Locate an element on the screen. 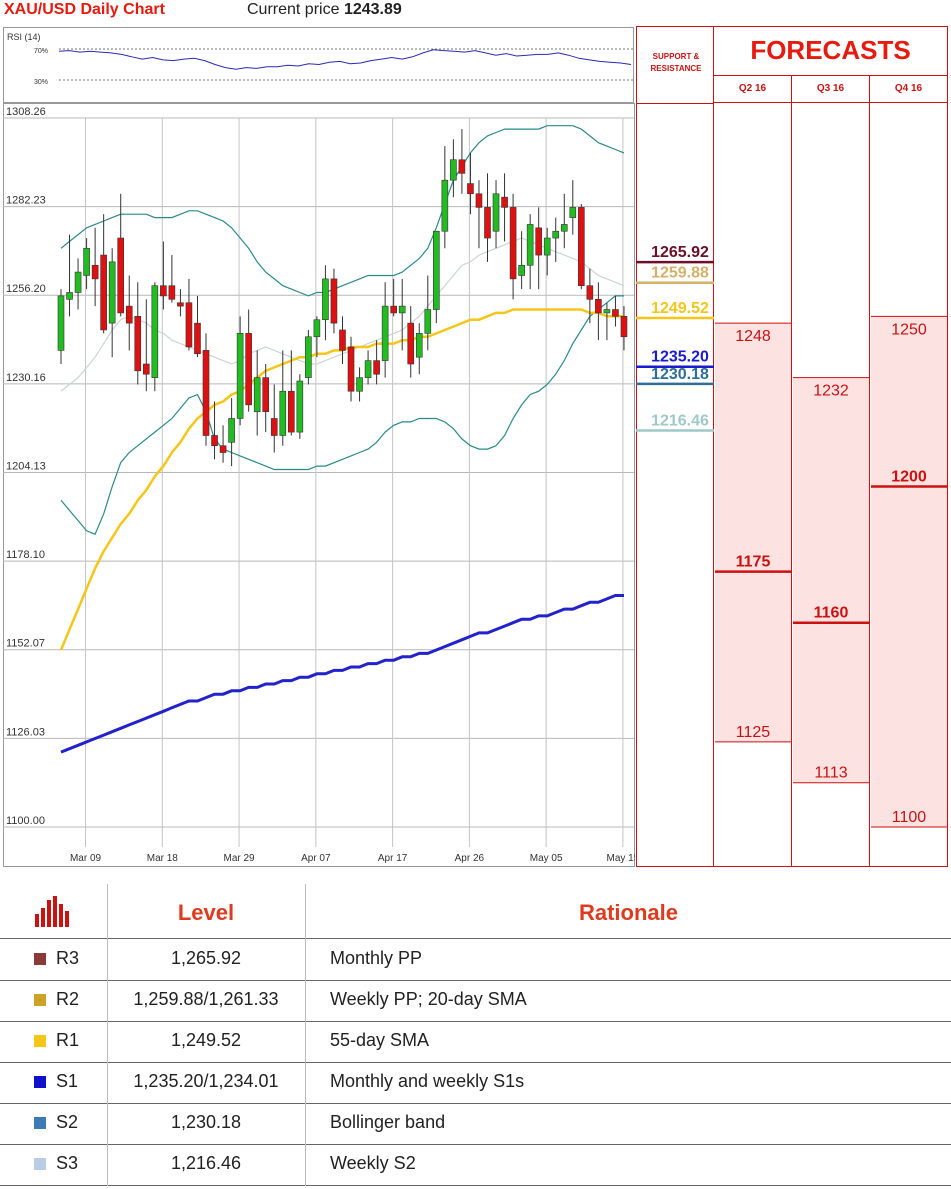  y-tick-label: 1152.07 is located at coordinates (25, 644).